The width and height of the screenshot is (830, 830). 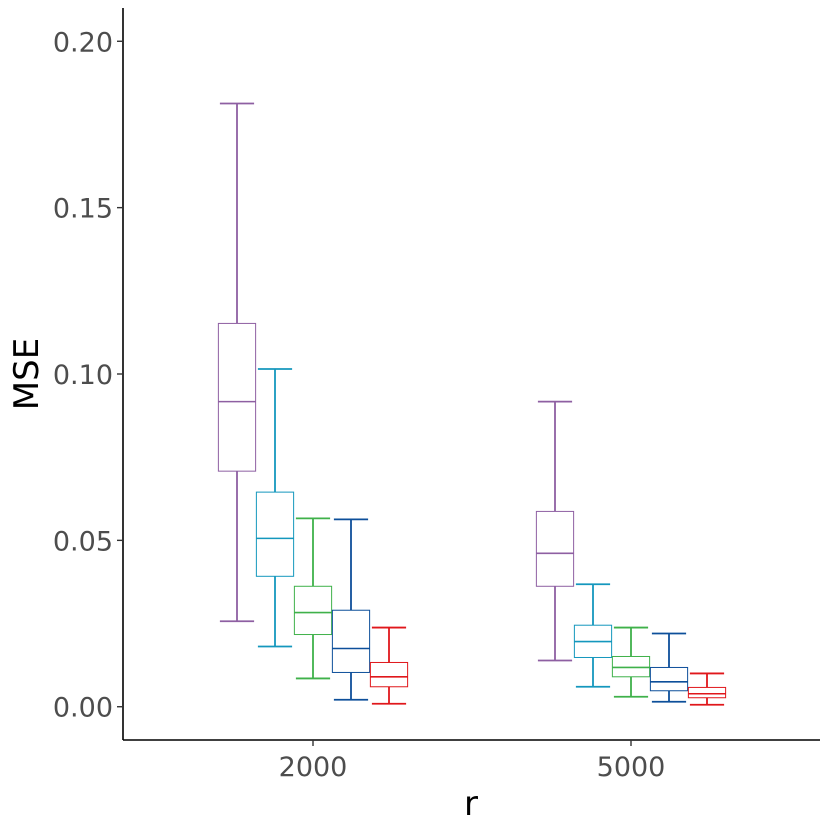 I want to click on y-tick-label: 0.15, so click(x=83, y=209).